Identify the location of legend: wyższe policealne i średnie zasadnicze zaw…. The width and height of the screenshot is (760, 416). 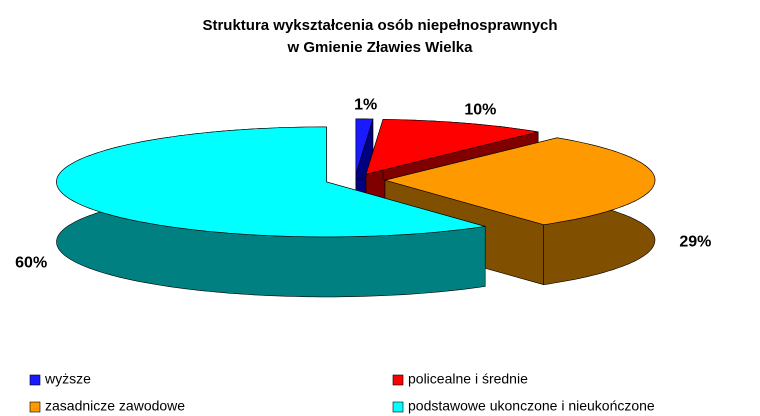
(342, 392).